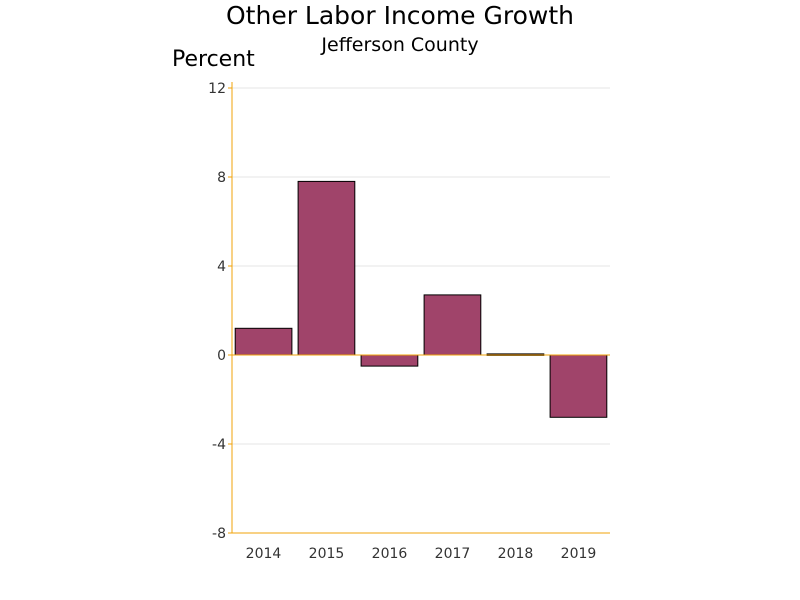  Describe the element at coordinates (578, 386) in the screenshot. I see `bar-2019` at that location.